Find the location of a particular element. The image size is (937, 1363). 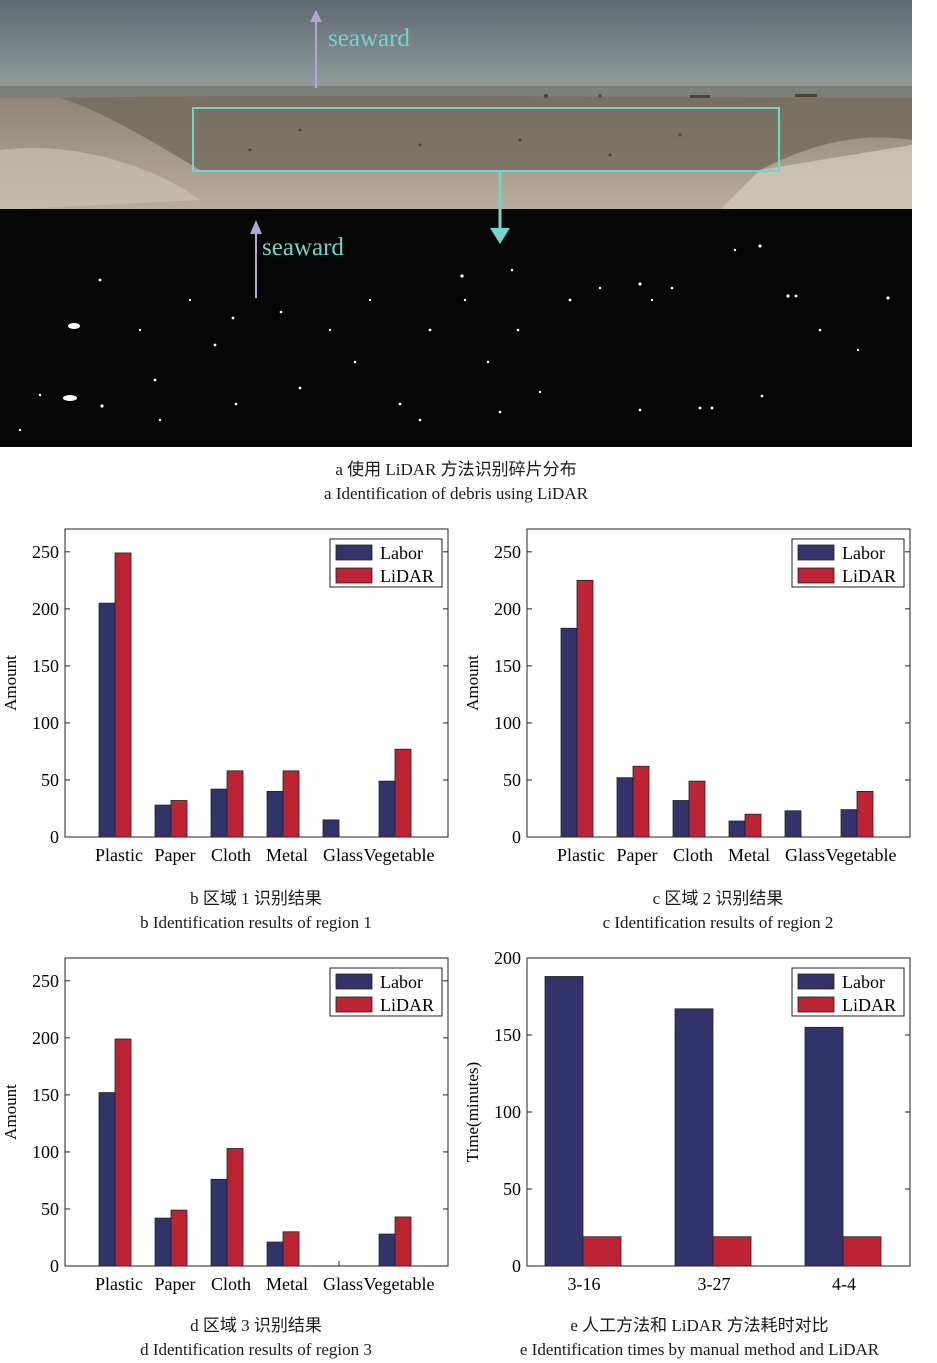

caption-c-en: c Identification results of region 2 is located at coordinates (718, 922).